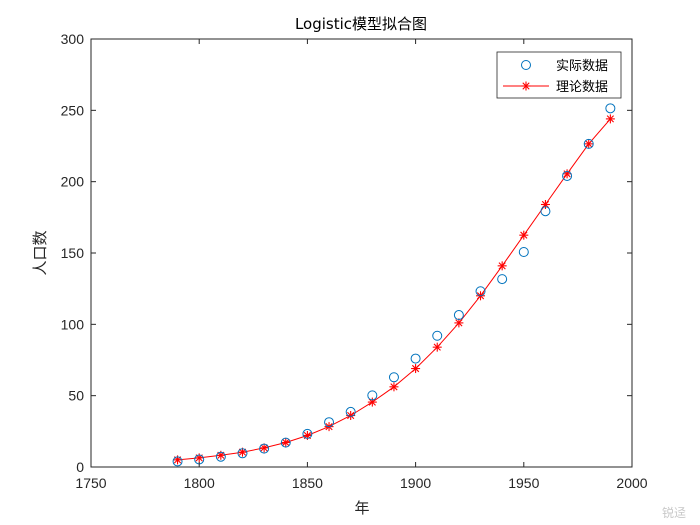  I want to click on x-tick-label: 1950, so click(523, 483).